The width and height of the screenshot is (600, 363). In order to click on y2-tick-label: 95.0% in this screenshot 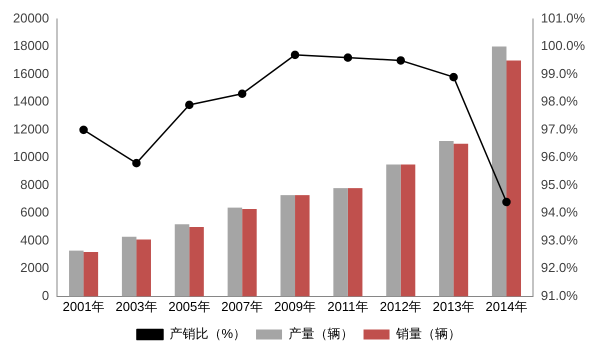, I will do `click(559, 184)`.